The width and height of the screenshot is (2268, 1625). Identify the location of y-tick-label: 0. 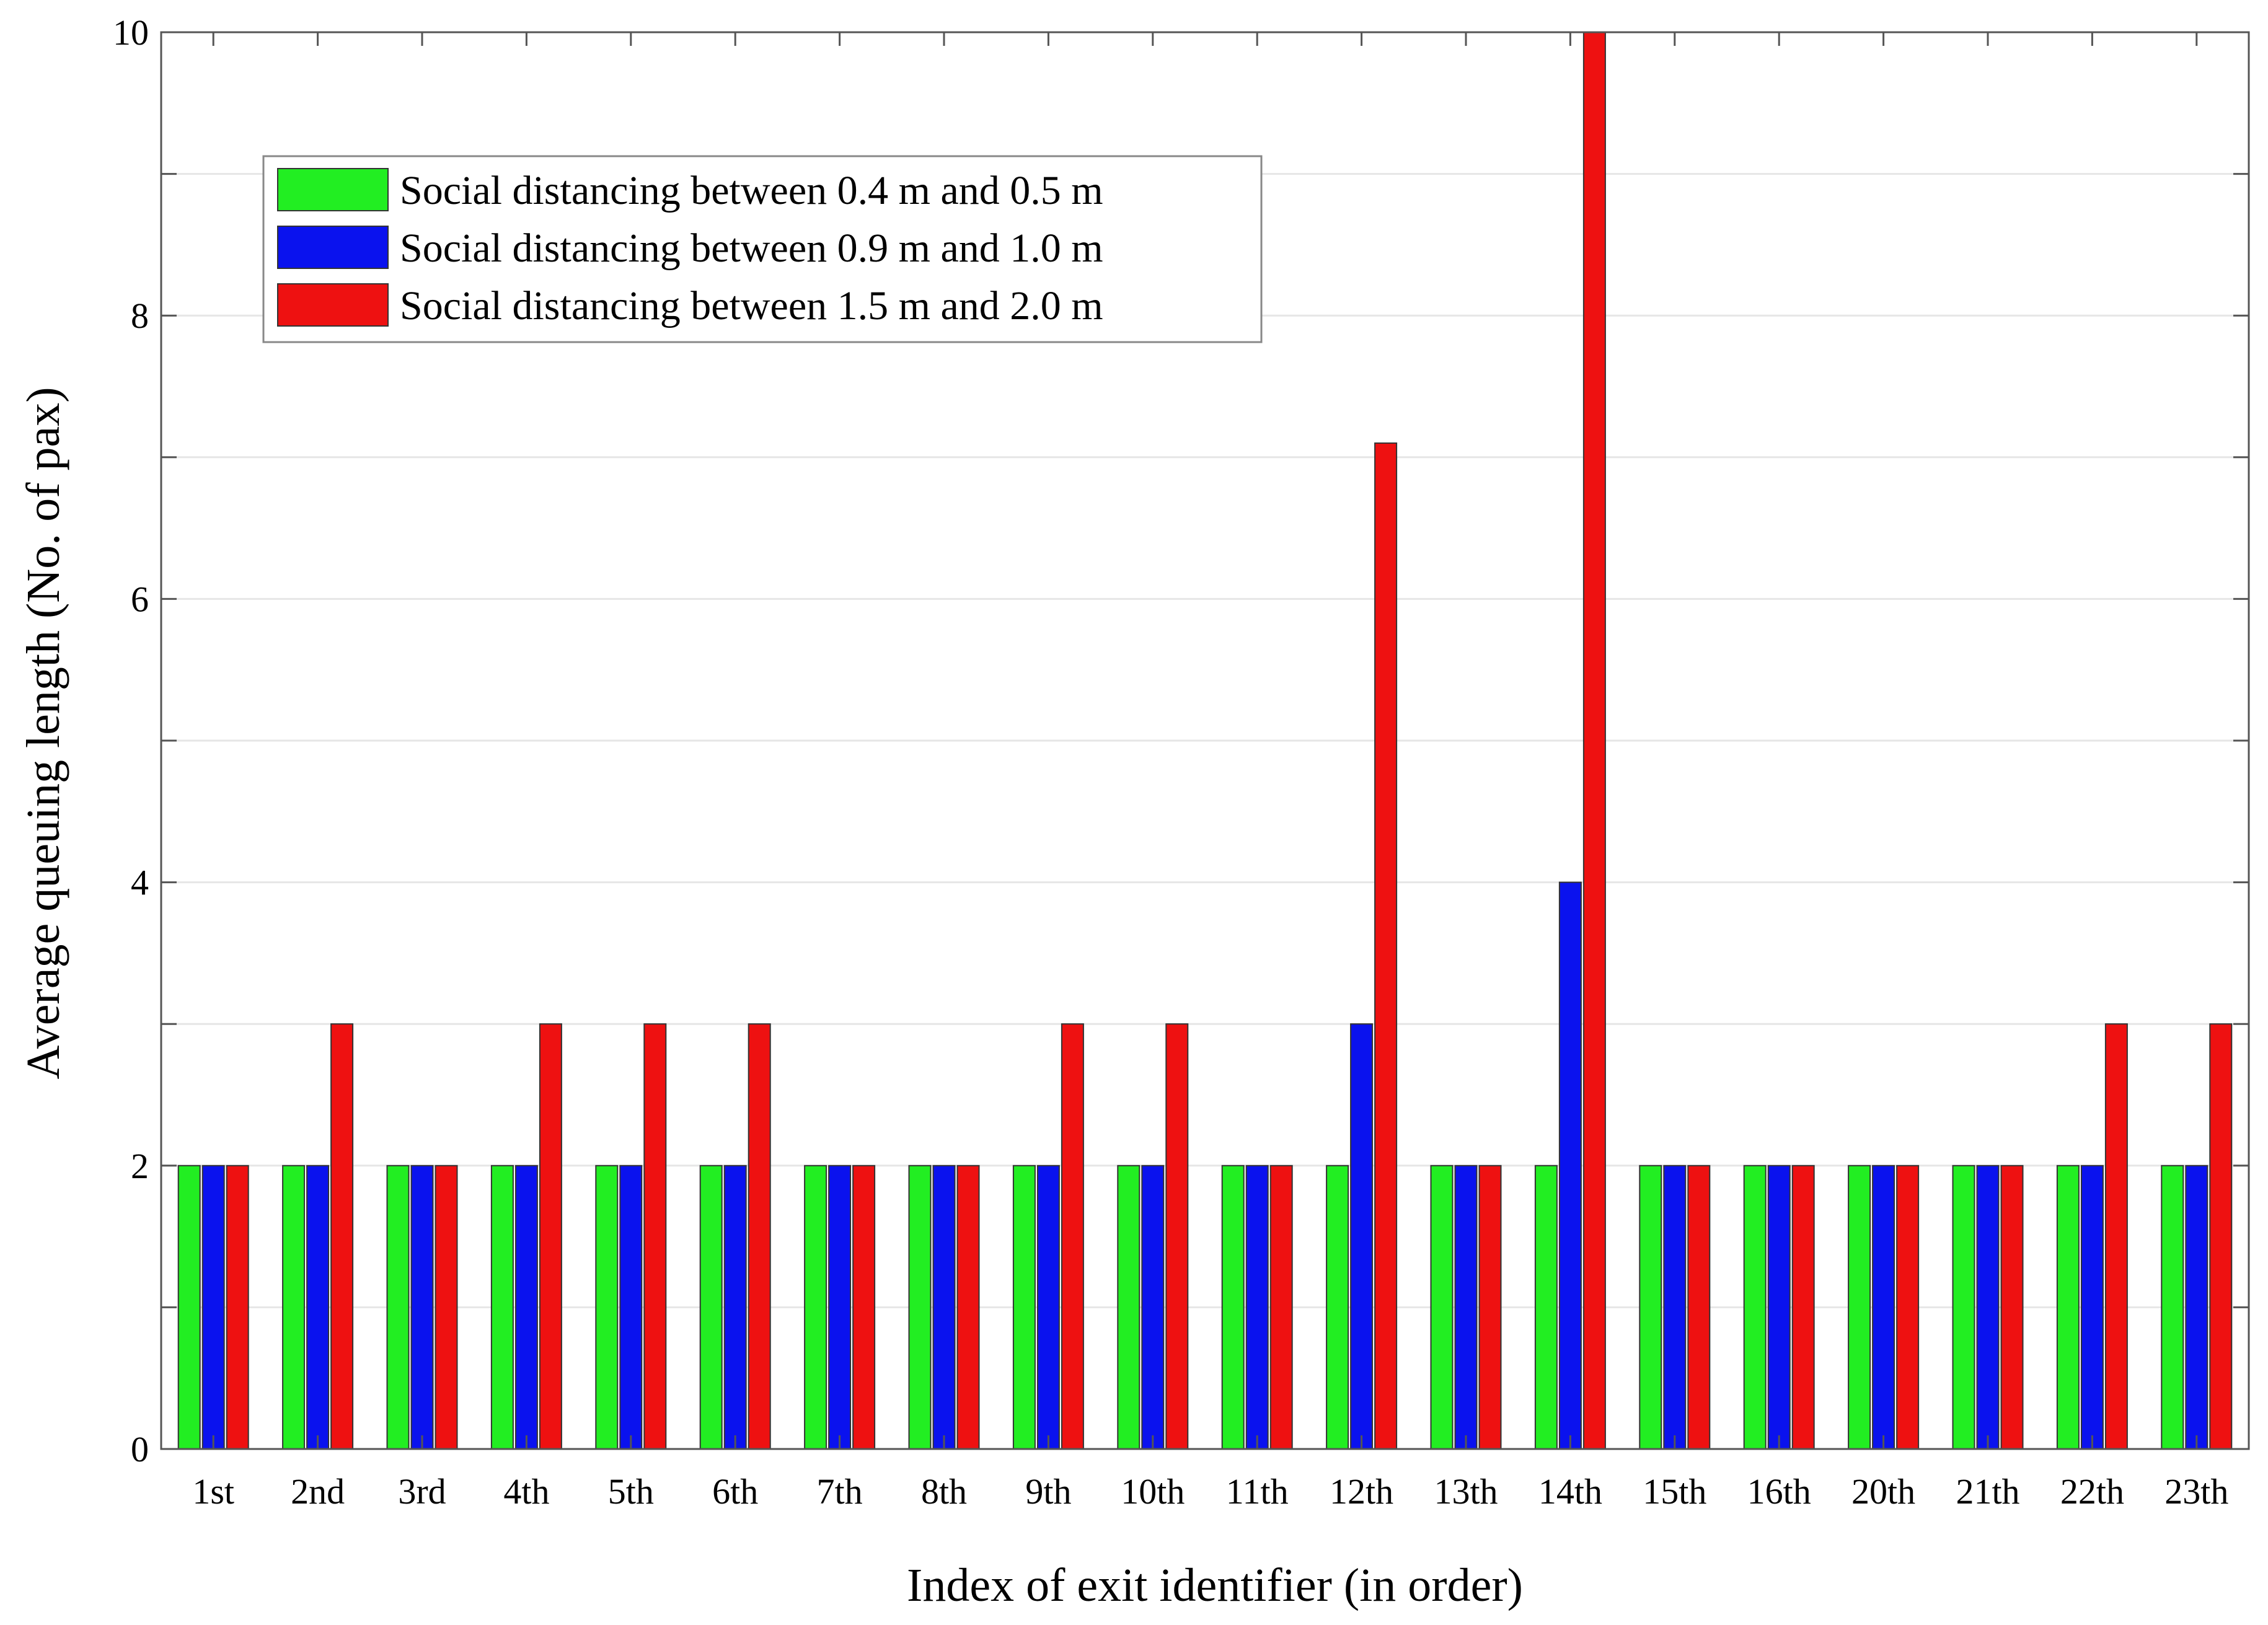
(140, 1449).